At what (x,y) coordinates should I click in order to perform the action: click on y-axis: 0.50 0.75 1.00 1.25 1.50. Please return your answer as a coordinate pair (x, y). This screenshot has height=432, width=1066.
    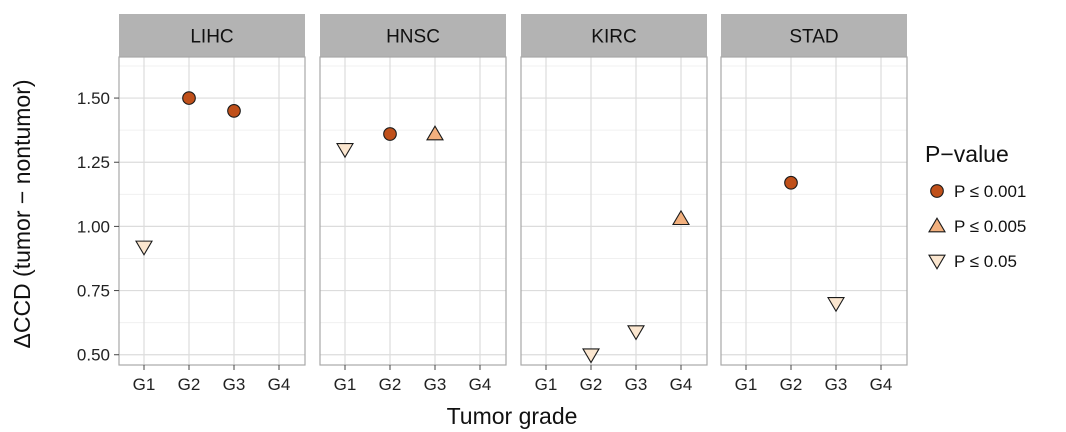
    Looking at the image, I should click on (98, 227).